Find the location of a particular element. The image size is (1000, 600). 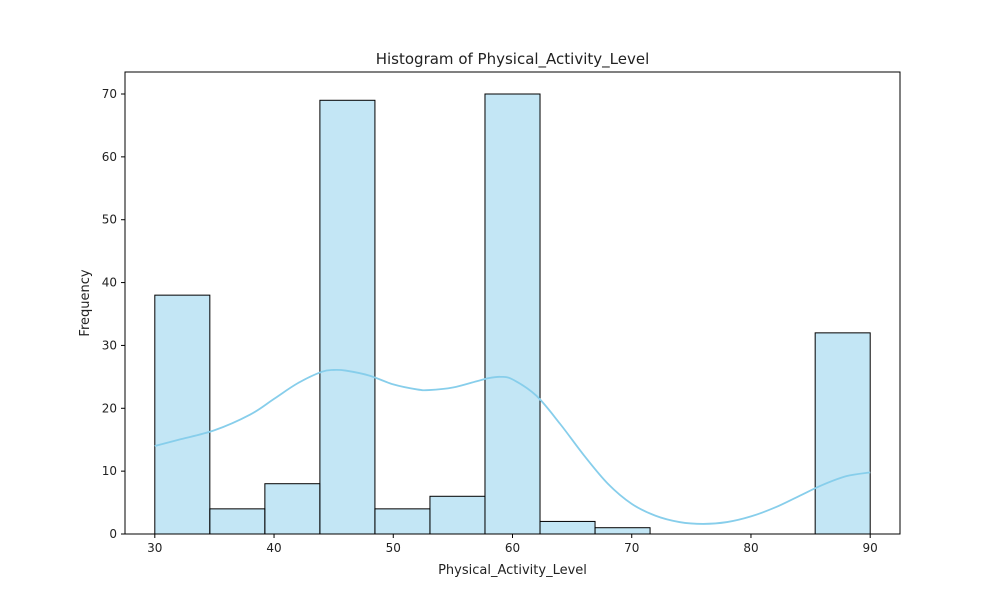

x-tick-label: 60 is located at coordinates (512, 548).